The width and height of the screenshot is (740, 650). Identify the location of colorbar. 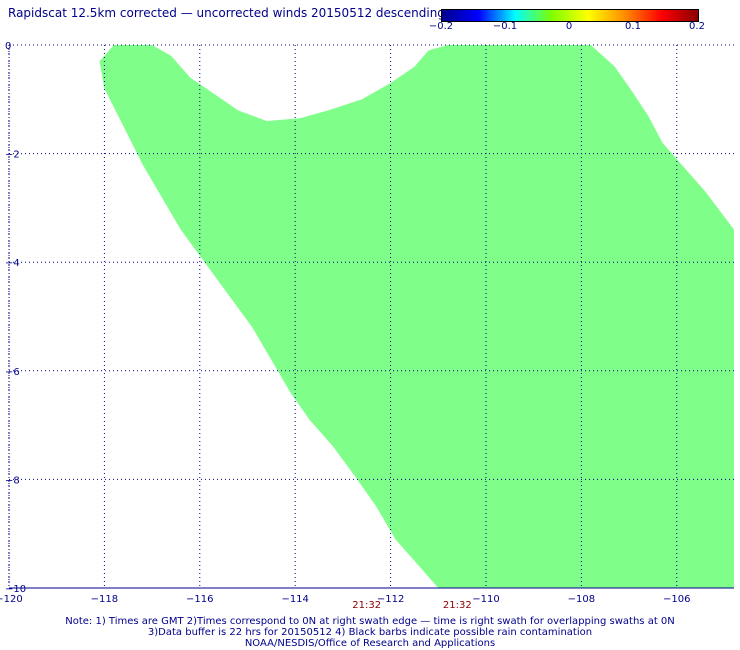
(570, 15).